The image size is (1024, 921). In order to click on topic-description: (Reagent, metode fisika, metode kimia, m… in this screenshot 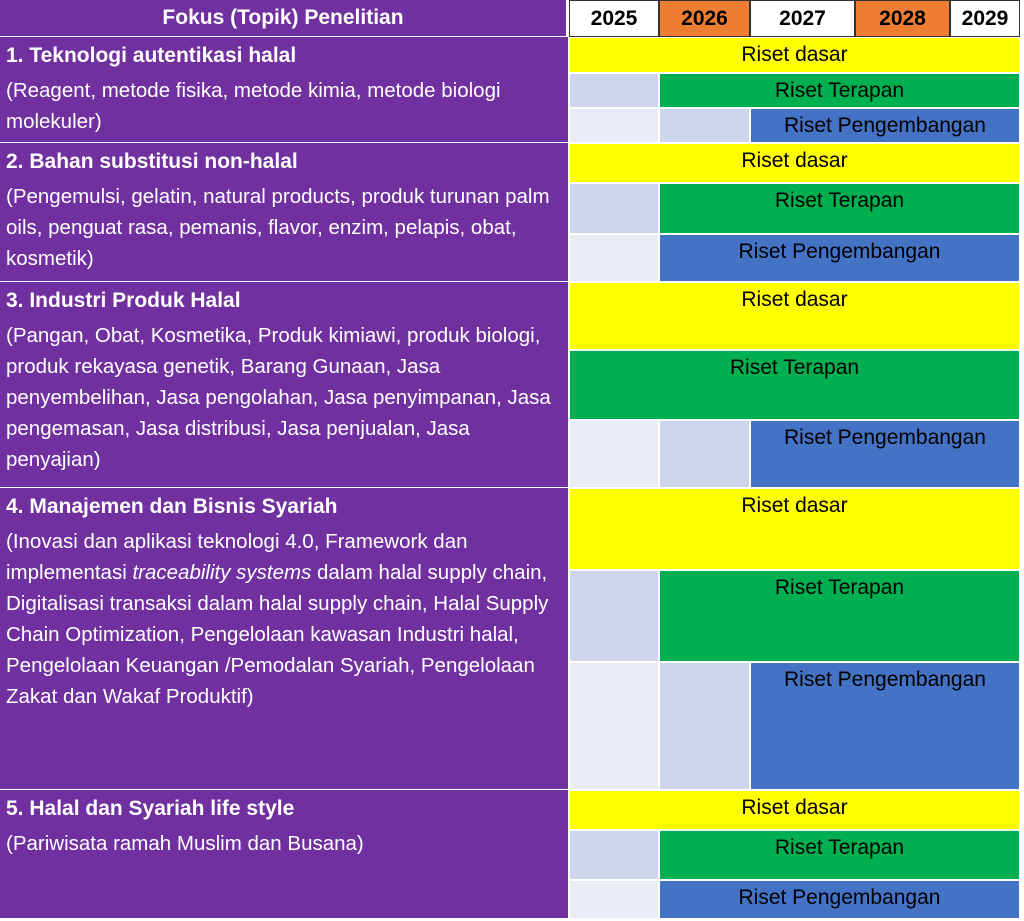, I will do `click(284, 106)`.